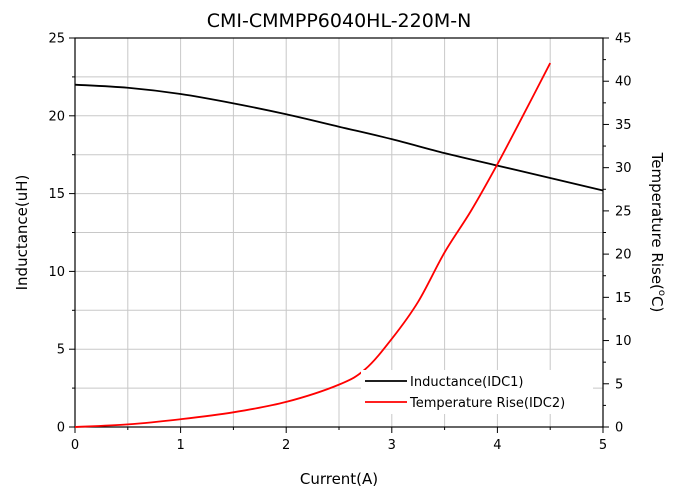 The image size is (684, 492). I want to click on y-right-tick-label: 45, so click(623, 39).